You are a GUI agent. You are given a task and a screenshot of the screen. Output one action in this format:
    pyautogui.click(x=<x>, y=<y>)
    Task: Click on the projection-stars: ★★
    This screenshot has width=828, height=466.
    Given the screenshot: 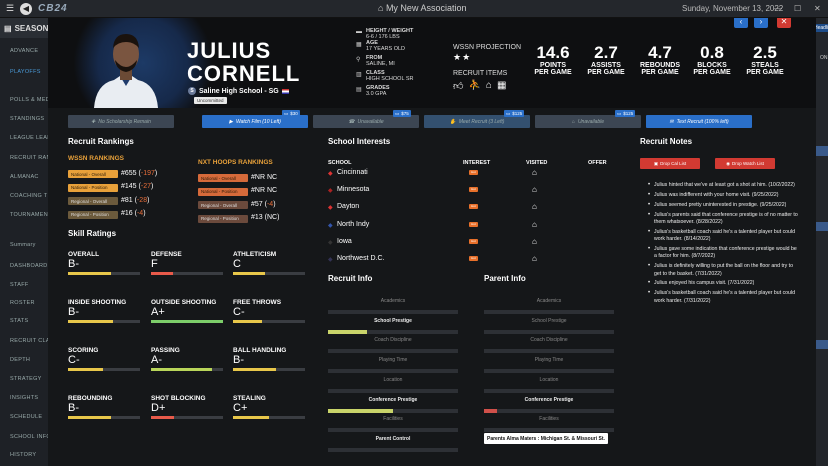 What is the action you would take?
    pyautogui.click(x=462, y=57)
    